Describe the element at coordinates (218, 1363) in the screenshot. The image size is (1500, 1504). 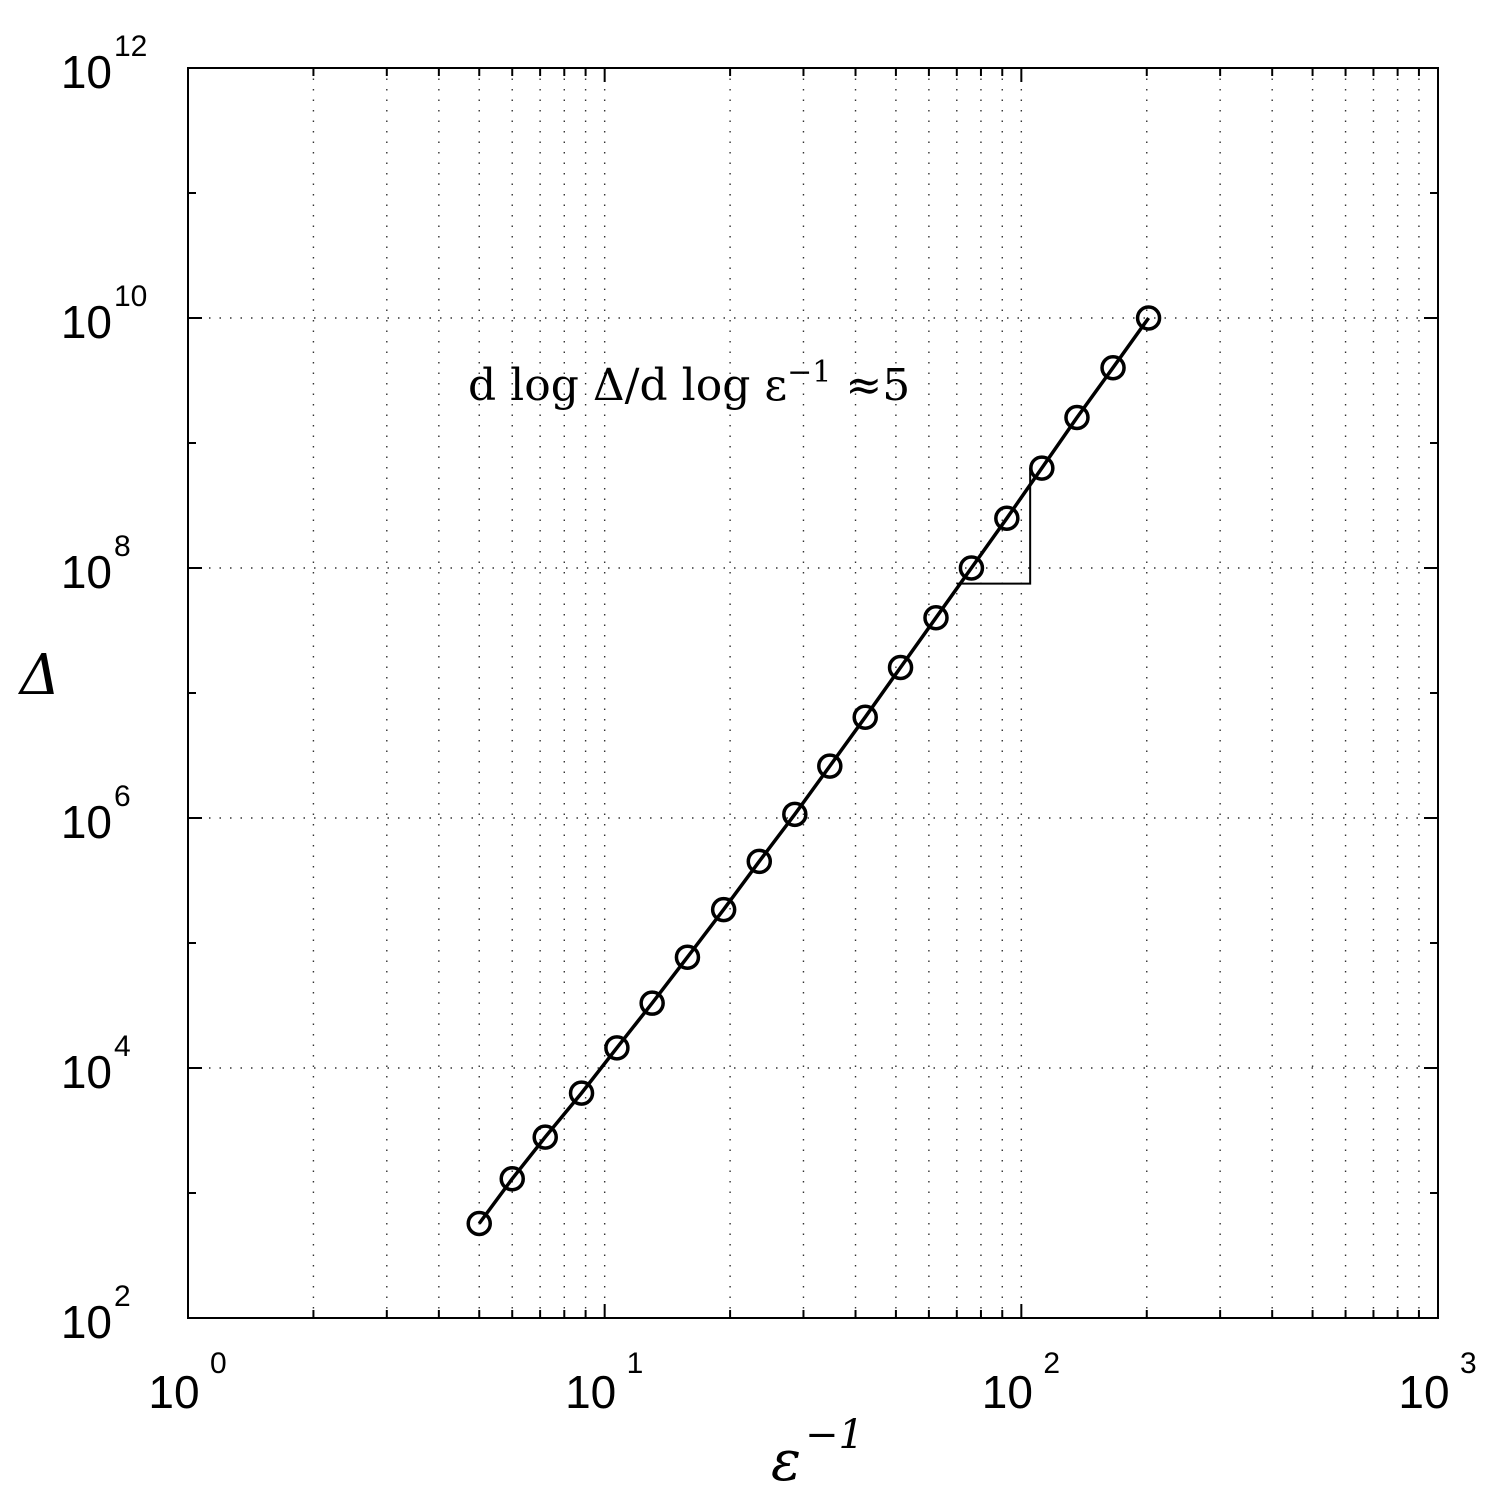
I see `x-tick-label-exponent: 0` at that location.